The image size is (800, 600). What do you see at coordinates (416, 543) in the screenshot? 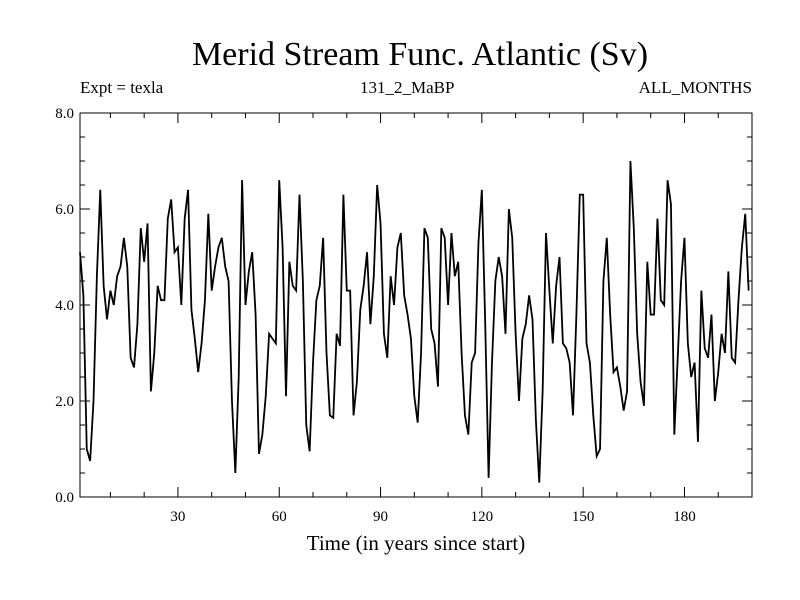
I see `x-axis-title: Time (in years since start)` at bounding box center [416, 543].